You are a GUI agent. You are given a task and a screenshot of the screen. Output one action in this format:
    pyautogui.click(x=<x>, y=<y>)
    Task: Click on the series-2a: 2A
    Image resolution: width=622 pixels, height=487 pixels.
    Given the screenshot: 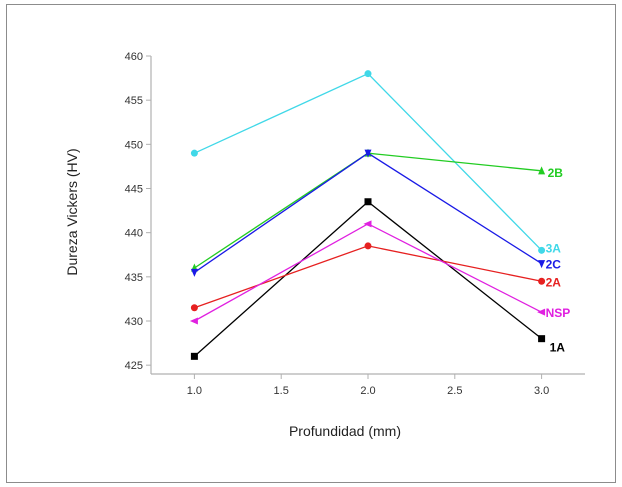 What is the action you would take?
    pyautogui.click(x=376, y=277)
    